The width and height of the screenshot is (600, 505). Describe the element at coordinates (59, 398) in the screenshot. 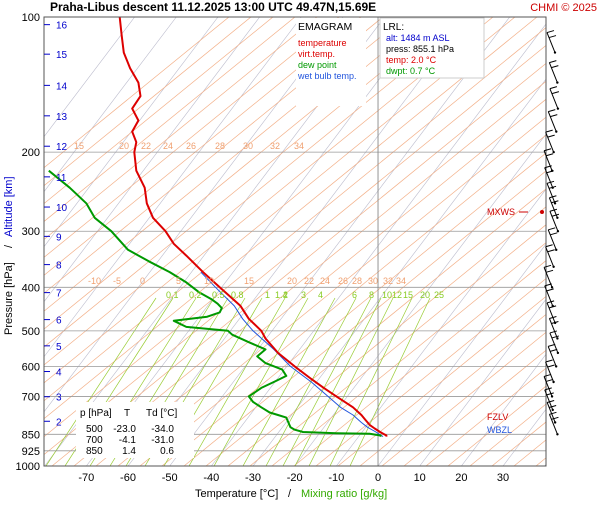

I see `altitude-tick-label: 3` at that location.